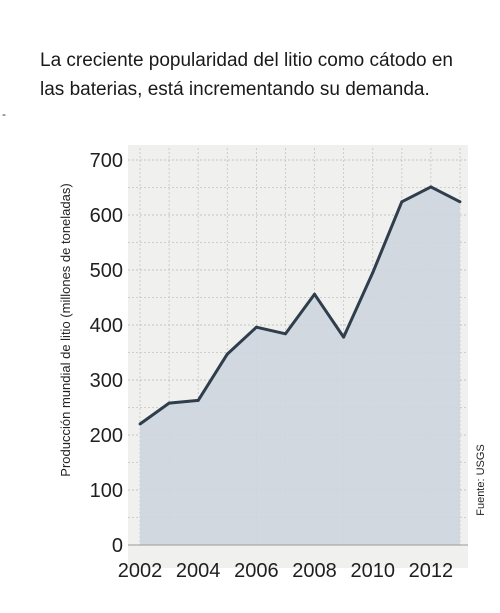 Image resolution: width=500 pixels, height=613 pixels. I want to click on data-point-2009, so click(344, 337).